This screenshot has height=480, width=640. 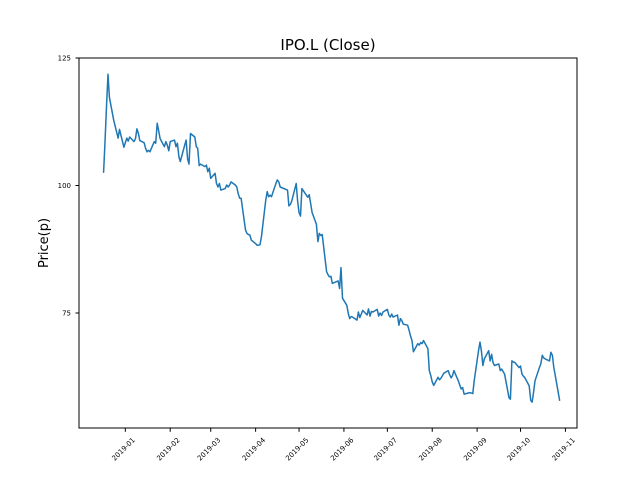 What do you see at coordinates (44, 243) in the screenshot?
I see `y-axis-label: Price(p)` at bounding box center [44, 243].